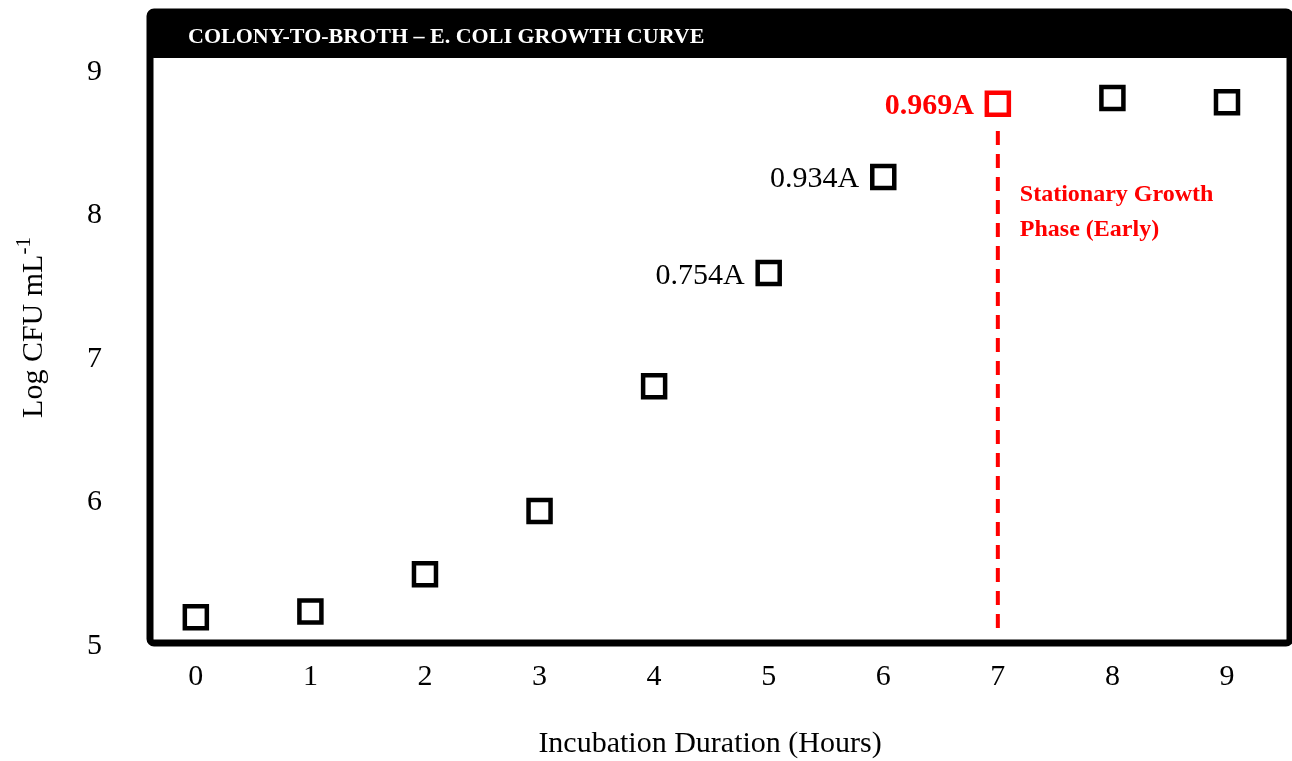  What do you see at coordinates (815, 177) in the screenshot?
I see `annotation: 0.934A` at bounding box center [815, 177].